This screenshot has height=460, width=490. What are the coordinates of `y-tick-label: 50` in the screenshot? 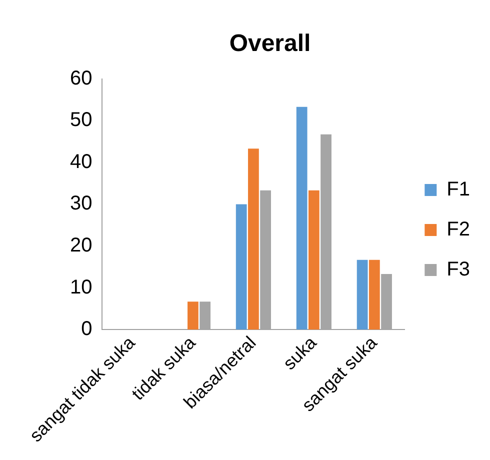 It's located at (81, 120).